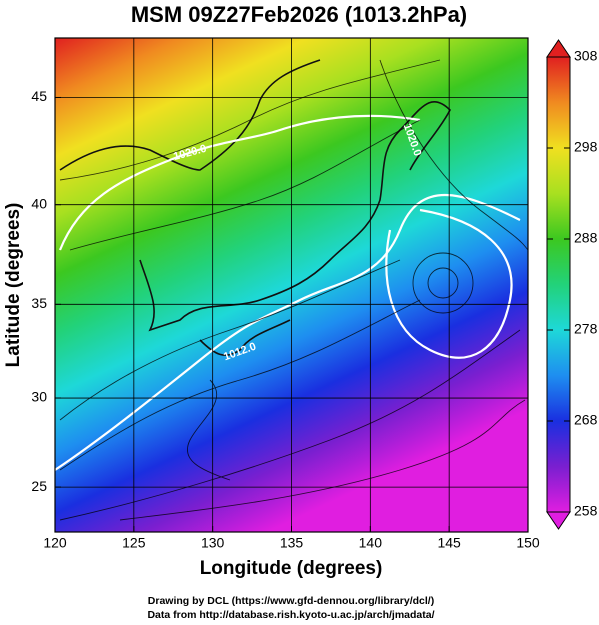 The height and width of the screenshot is (625, 599). I want to click on y-tick-label: 25, so click(39, 486).